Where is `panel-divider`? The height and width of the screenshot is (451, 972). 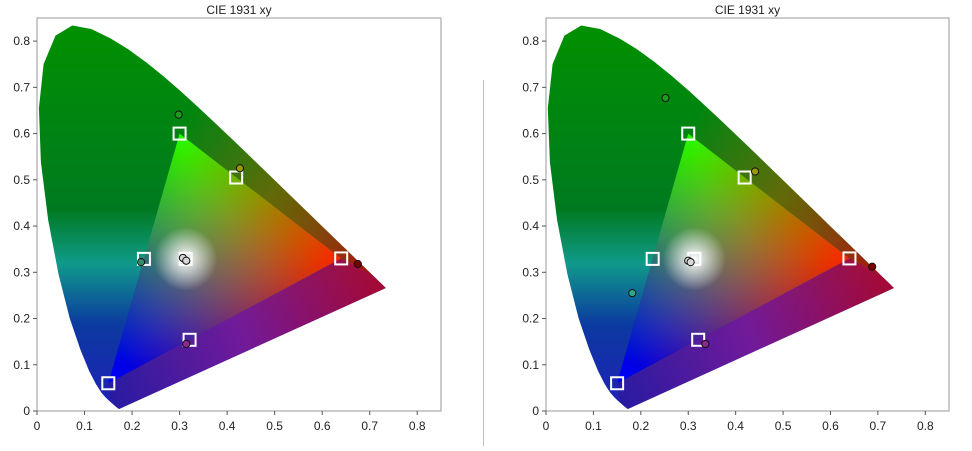 panel-divider is located at coordinates (483, 263).